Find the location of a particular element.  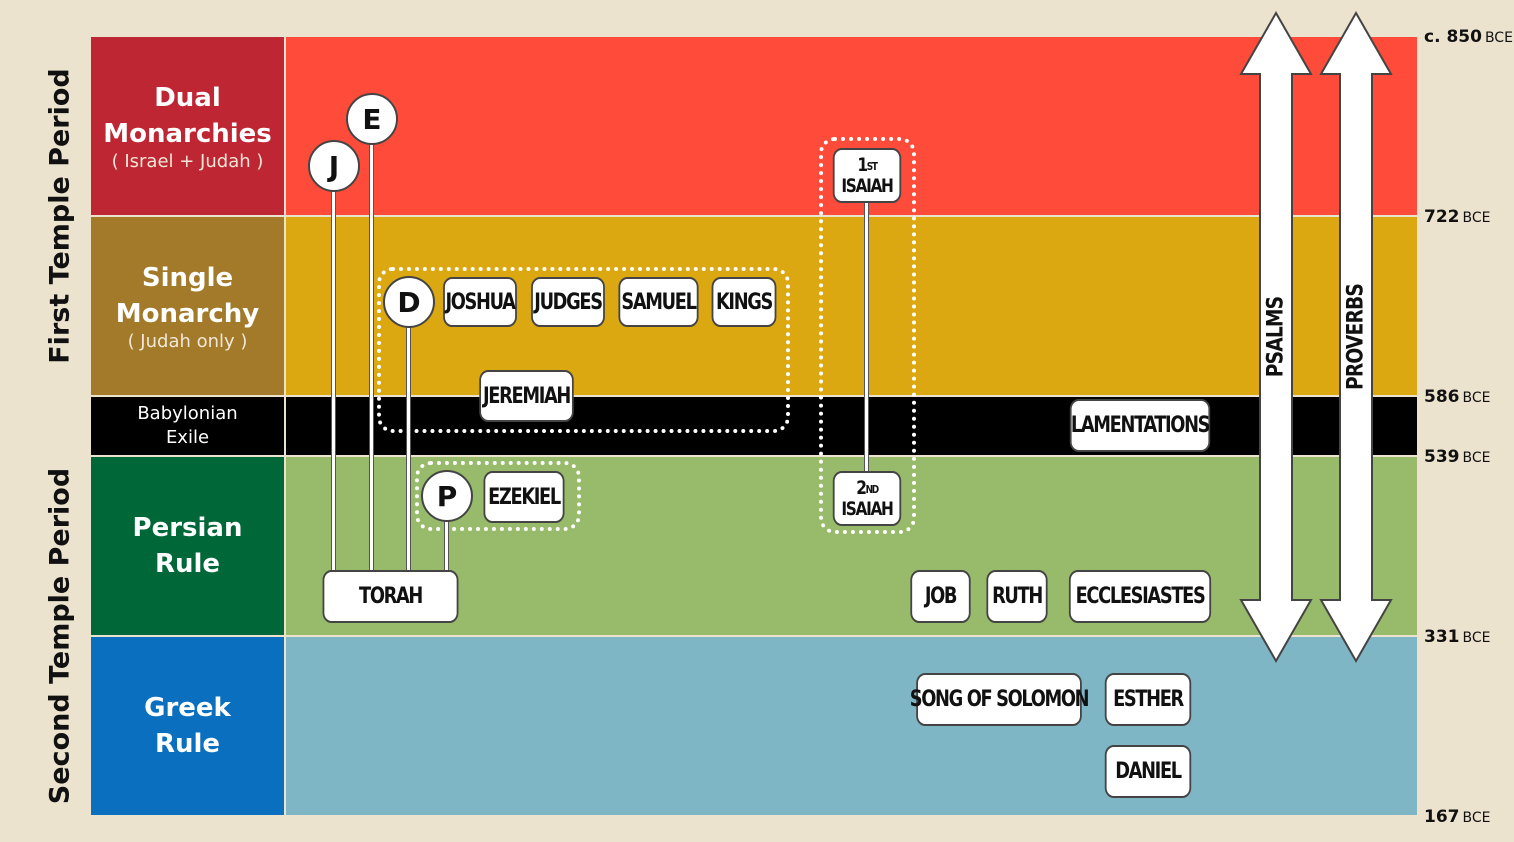

era-name: Greek is located at coordinates (187, 708).